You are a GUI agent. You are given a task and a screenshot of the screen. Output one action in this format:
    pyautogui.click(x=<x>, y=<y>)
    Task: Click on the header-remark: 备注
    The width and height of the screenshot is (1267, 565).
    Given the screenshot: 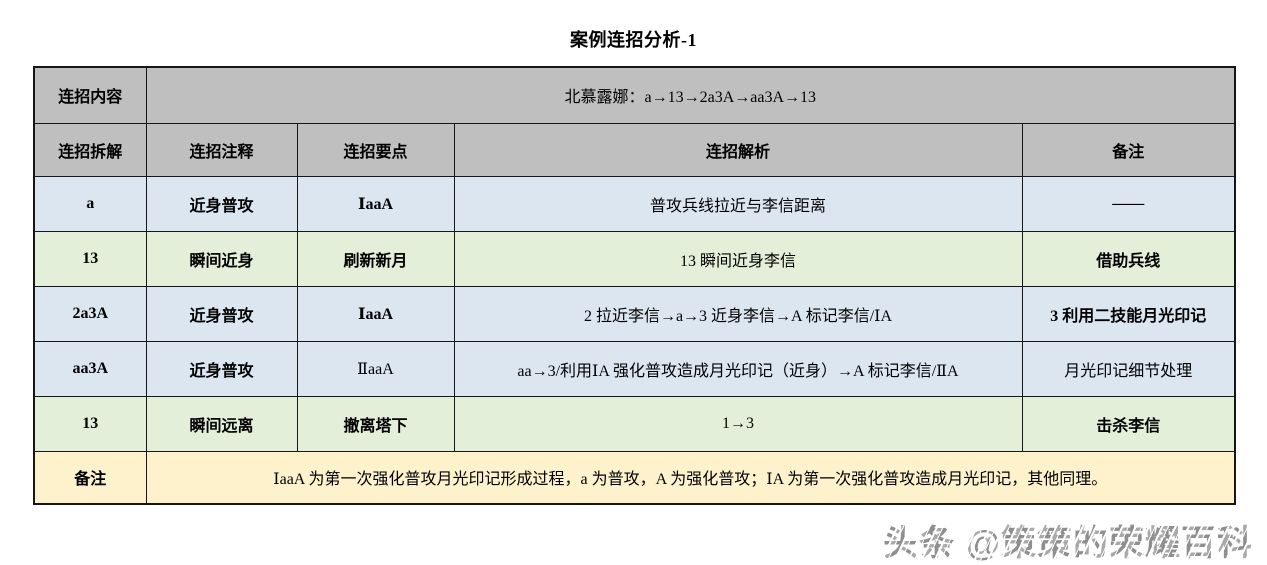 What is the action you would take?
    pyautogui.click(x=1128, y=149)
    